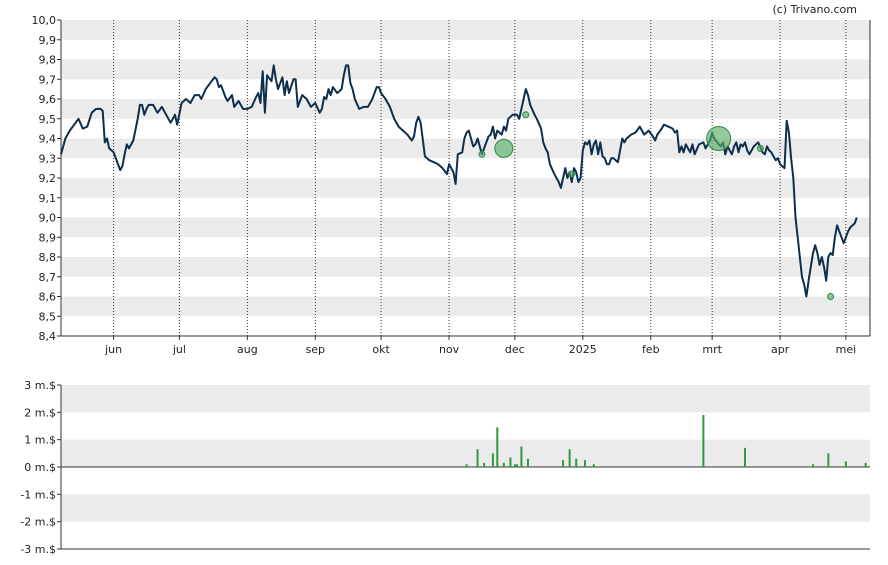  I want to click on price-y-tick-label: 9,3, so click(48, 158).